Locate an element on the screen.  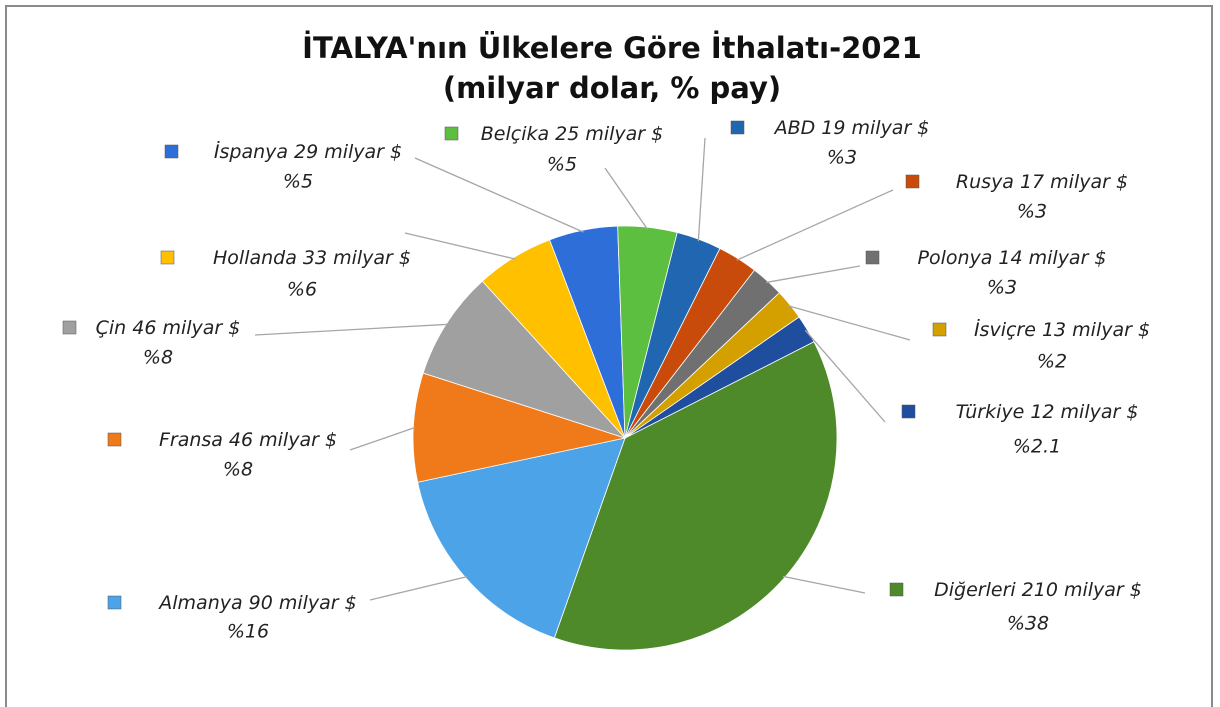
value-label: 25 milyar $ is located at coordinates (609, 134).